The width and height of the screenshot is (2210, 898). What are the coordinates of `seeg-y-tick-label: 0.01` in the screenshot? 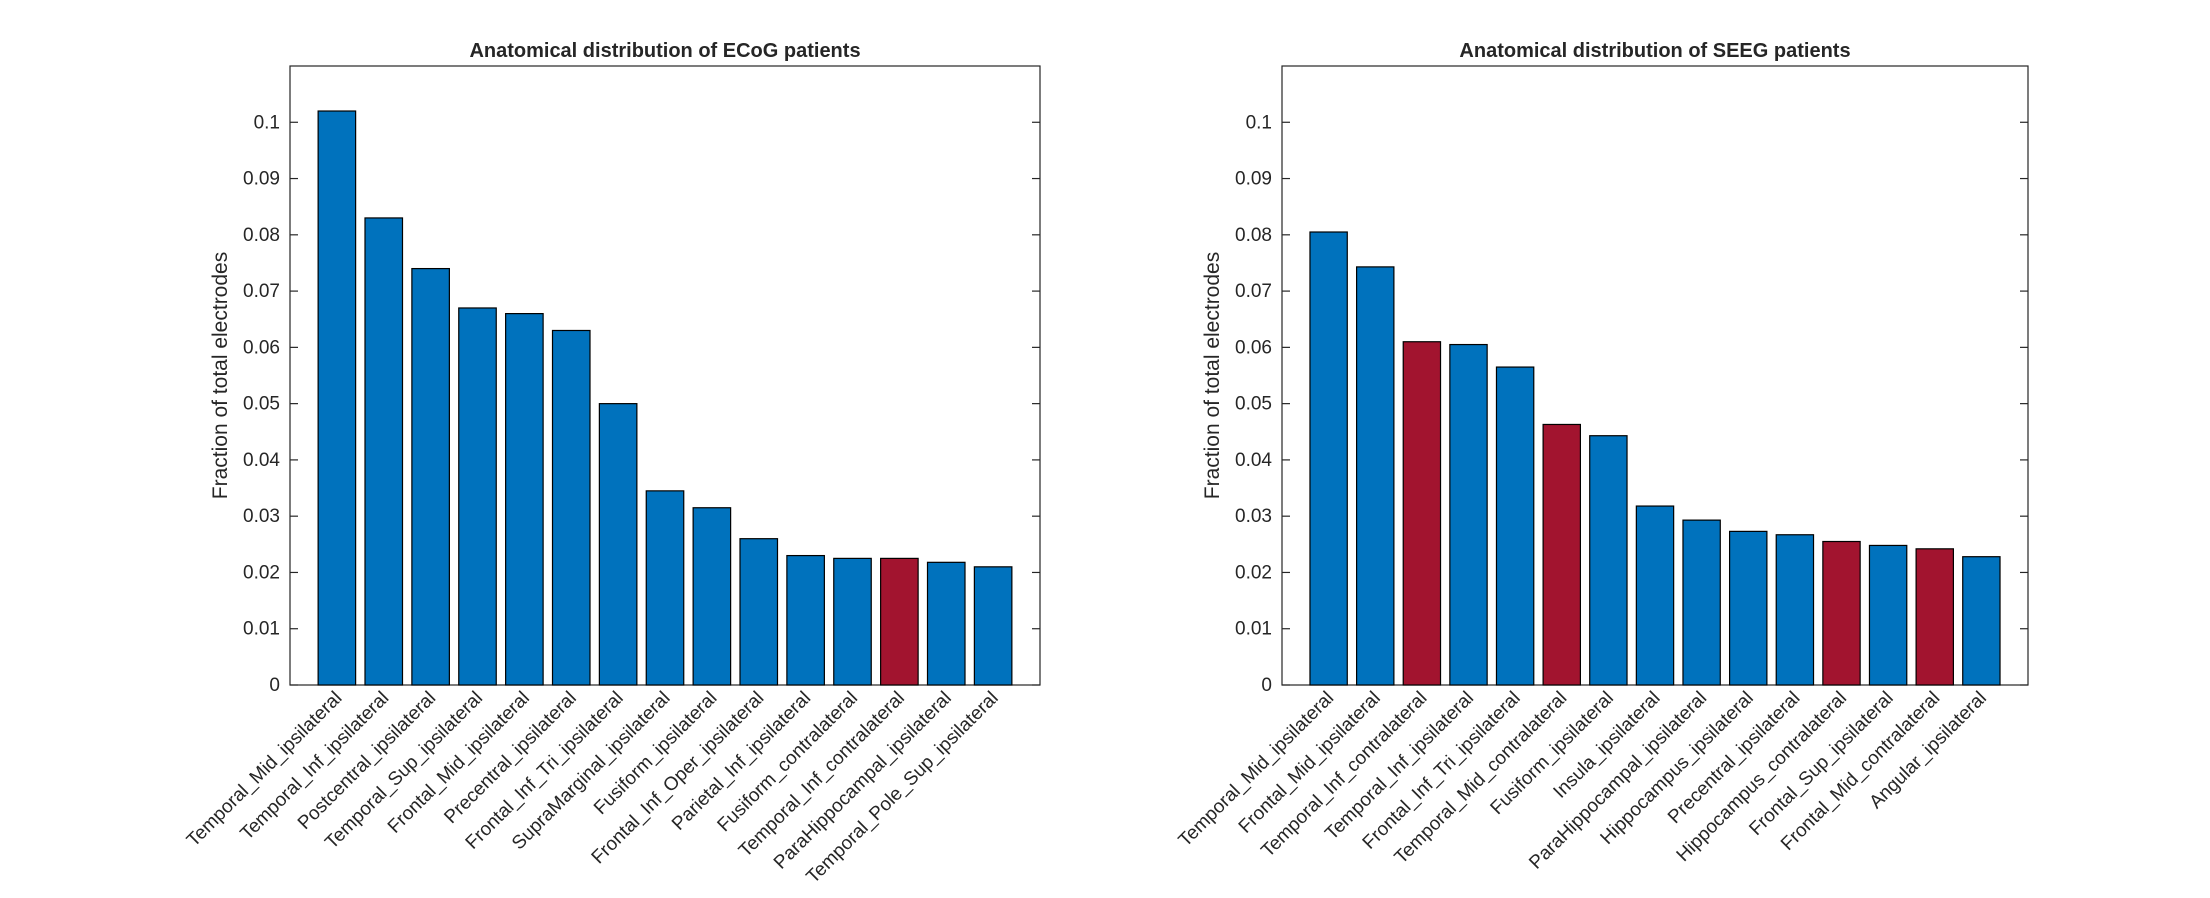 It's located at (1253, 629).